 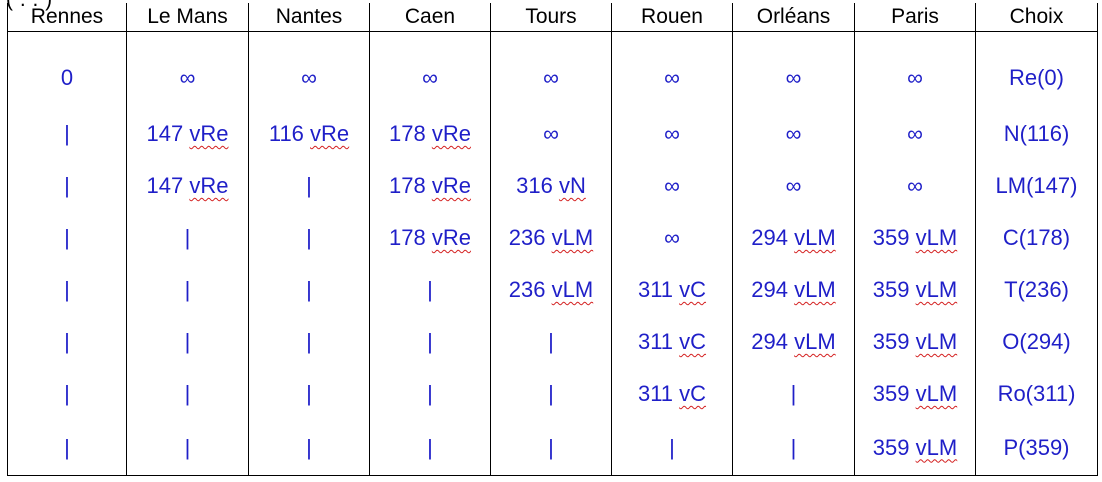 I want to click on distance-value: 116 vRe, so click(x=309, y=133).